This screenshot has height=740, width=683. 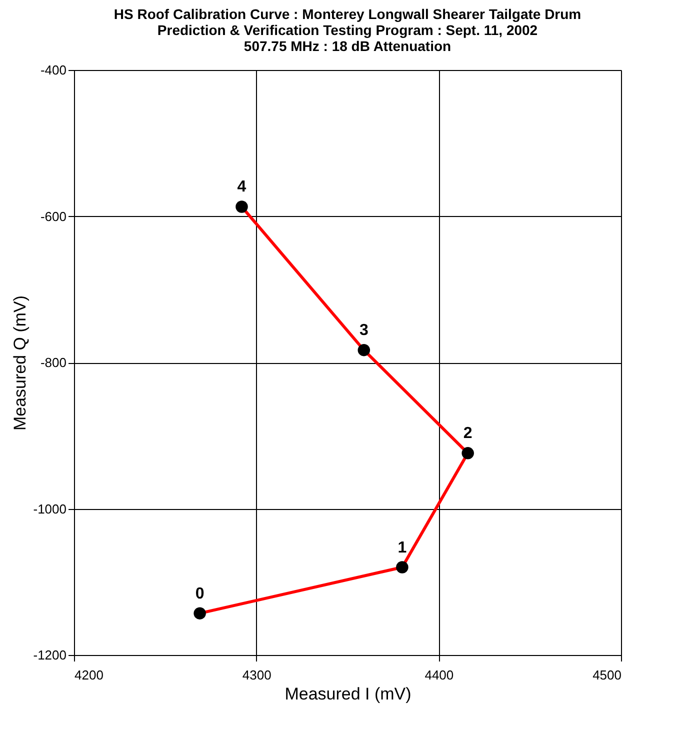 I want to click on text: Prediction & Verification Testing Program : Sept. 11, 2002, so click(x=347, y=30).